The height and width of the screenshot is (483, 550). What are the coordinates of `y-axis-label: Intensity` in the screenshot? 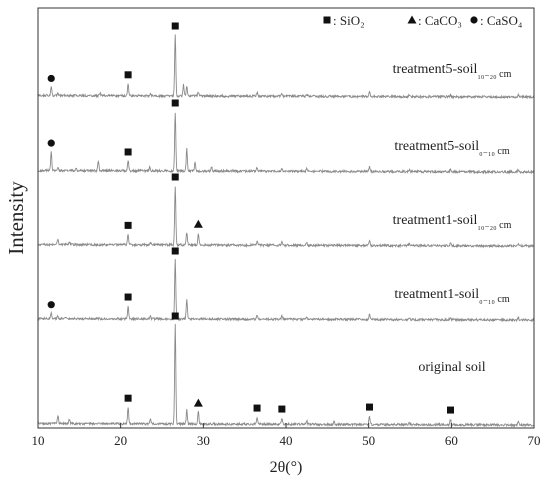 It's located at (16, 218).